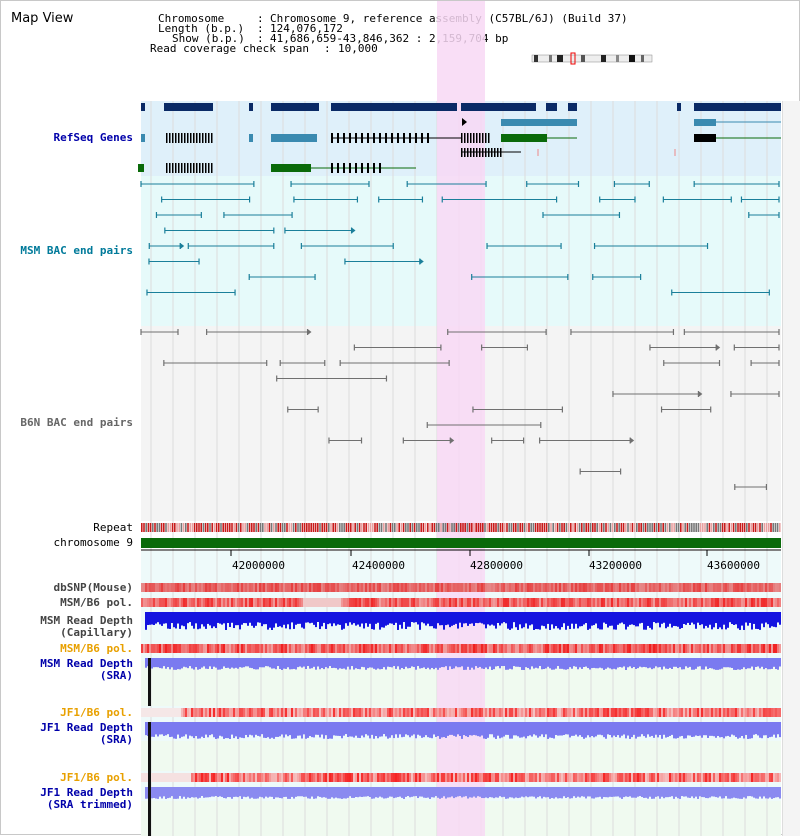  What do you see at coordinates (791, 468) in the screenshot?
I see `vertical-scrollbar` at bounding box center [791, 468].